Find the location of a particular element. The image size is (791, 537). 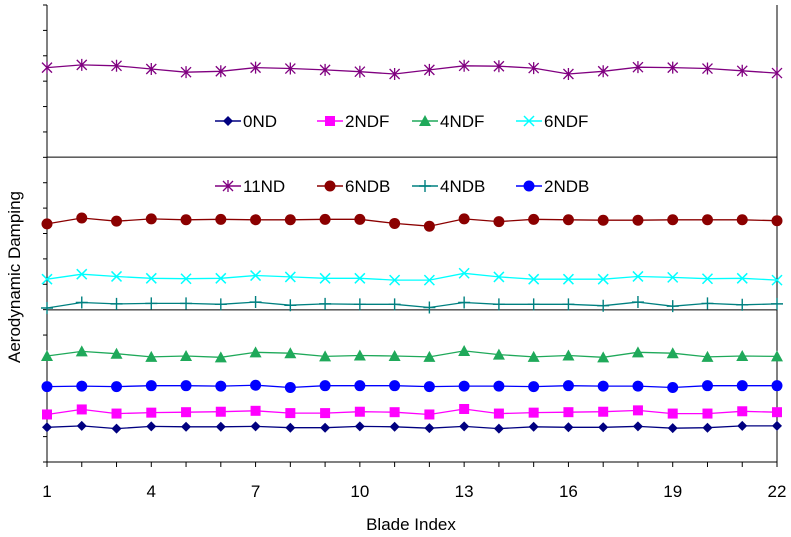

legend-item-2ndf: 2NDF is located at coordinates (353, 121).